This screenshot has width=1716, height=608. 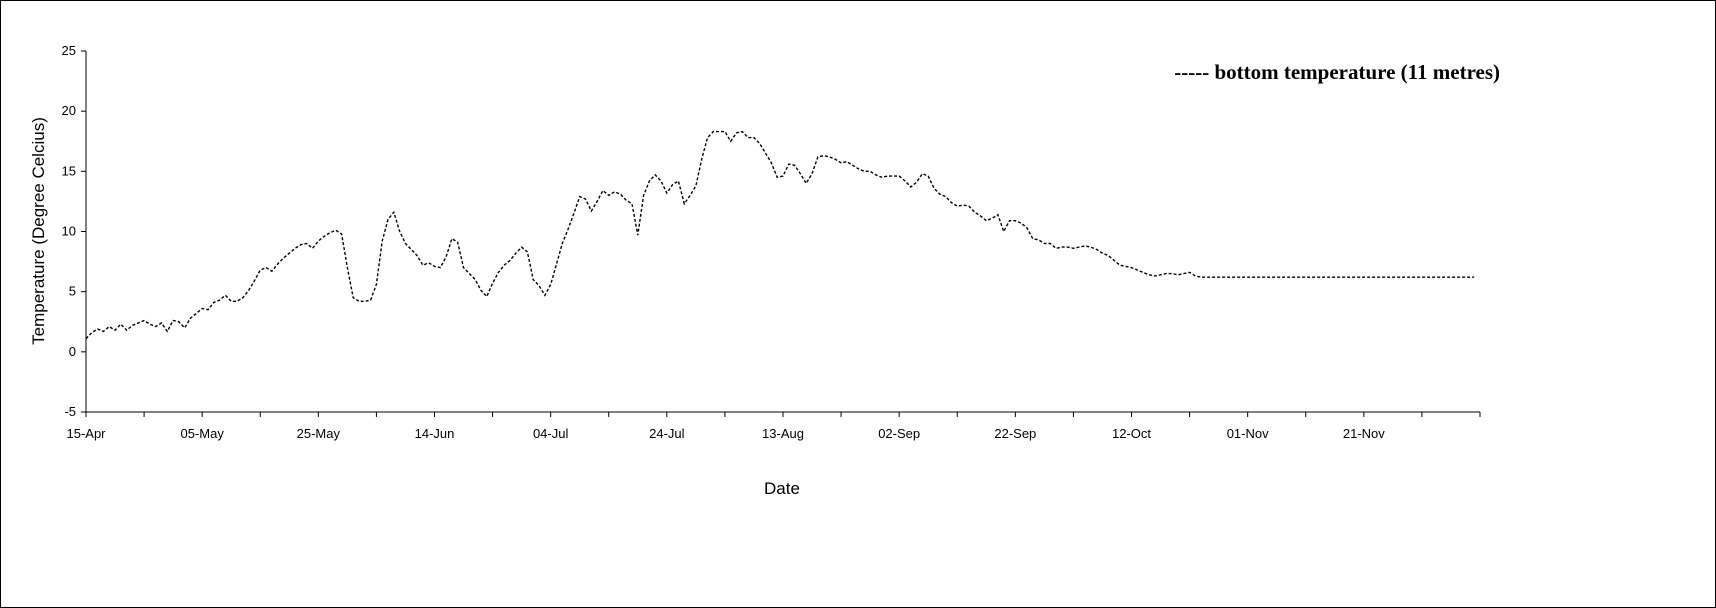 I want to click on x-tick-label: 15-Apr, so click(x=86, y=433).